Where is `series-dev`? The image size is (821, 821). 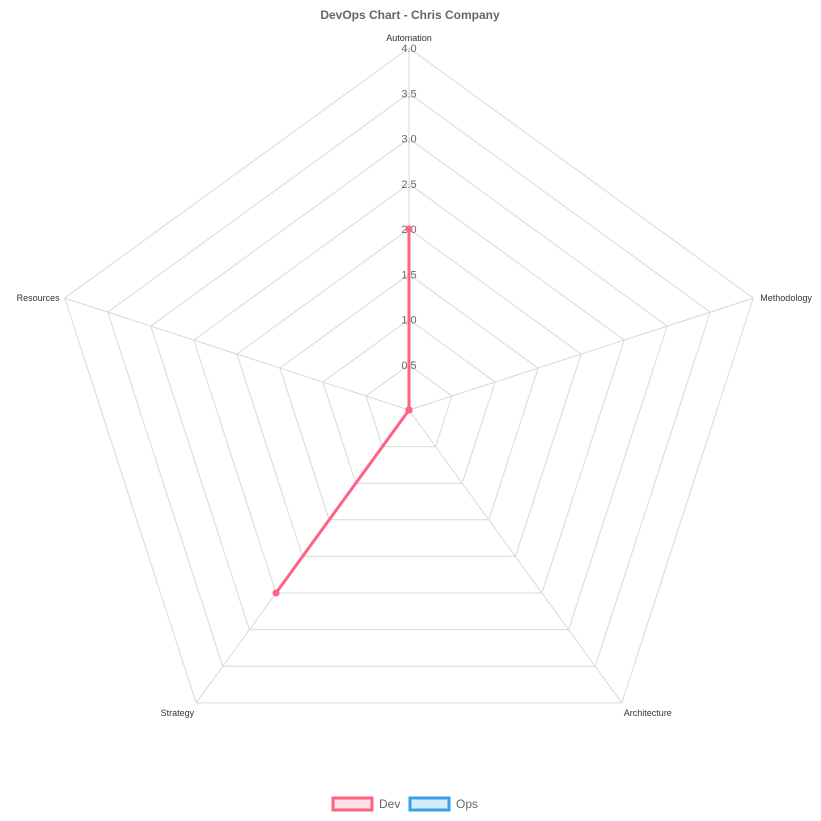
series-dev is located at coordinates (342, 411).